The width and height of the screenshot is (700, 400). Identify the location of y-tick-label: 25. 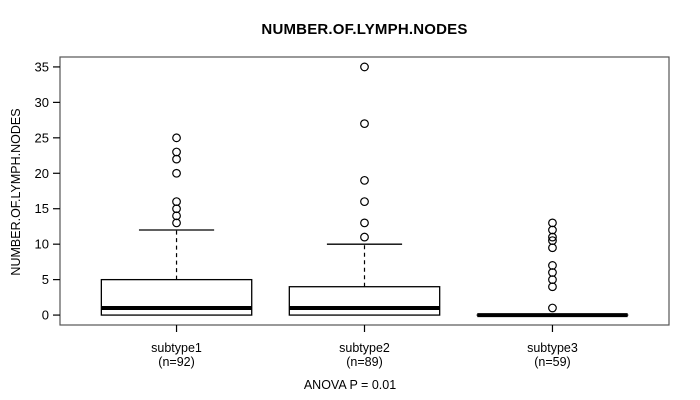
(42, 137).